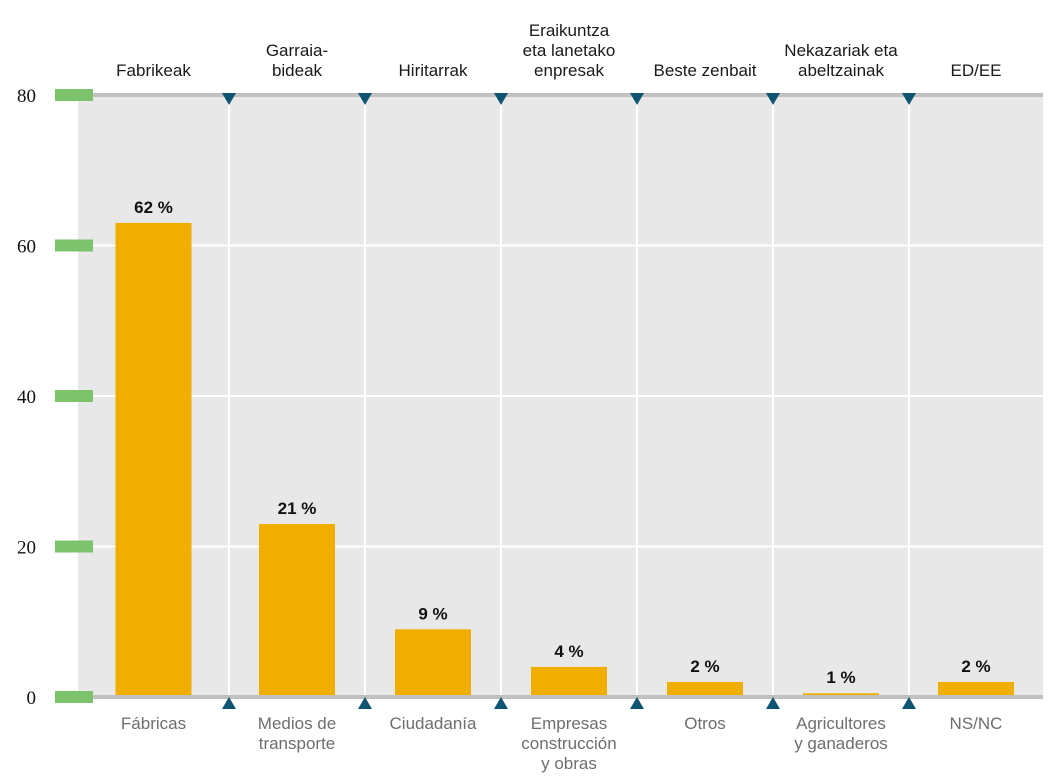  What do you see at coordinates (975, 70) in the screenshot?
I see `top-category-label: ED/EE` at bounding box center [975, 70].